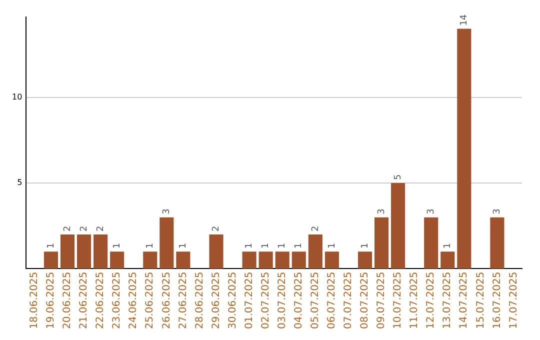 This screenshot has width=540, height=340. What do you see at coordinates (431, 301) in the screenshot?
I see `x-tick-label: 12.07.2025` at bounding box center [431, 301].